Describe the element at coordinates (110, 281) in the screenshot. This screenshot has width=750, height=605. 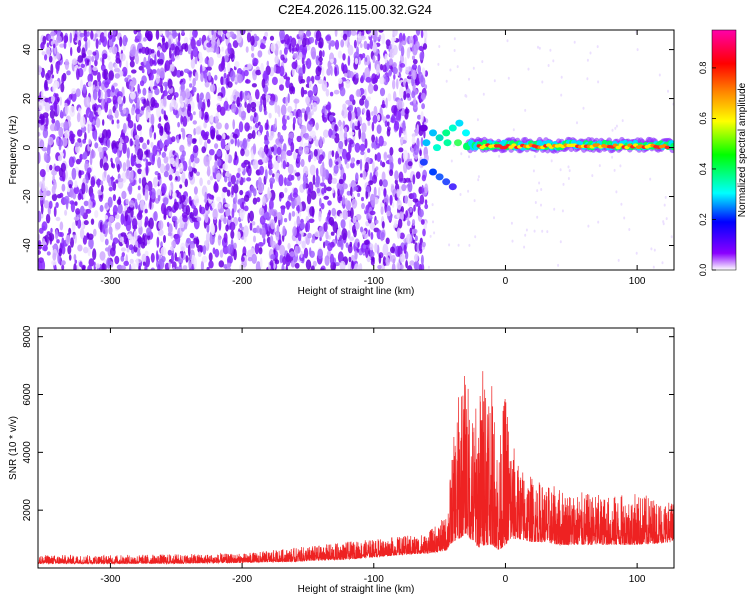
I see `x-tick-label: -300` at that location.